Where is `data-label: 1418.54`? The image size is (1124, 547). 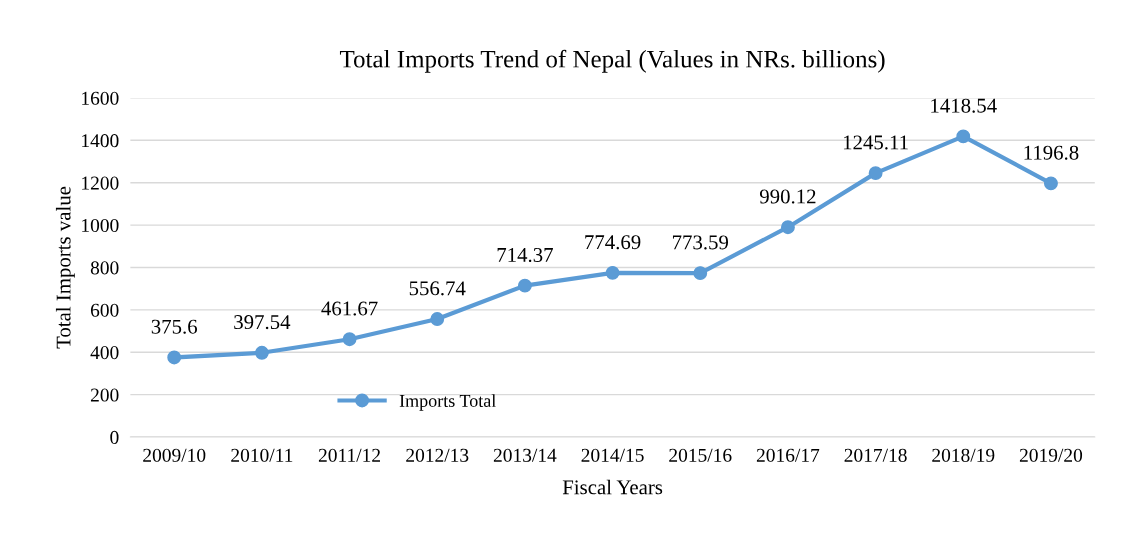
data-label: 1418.54 is located at coordinates (964, 105).